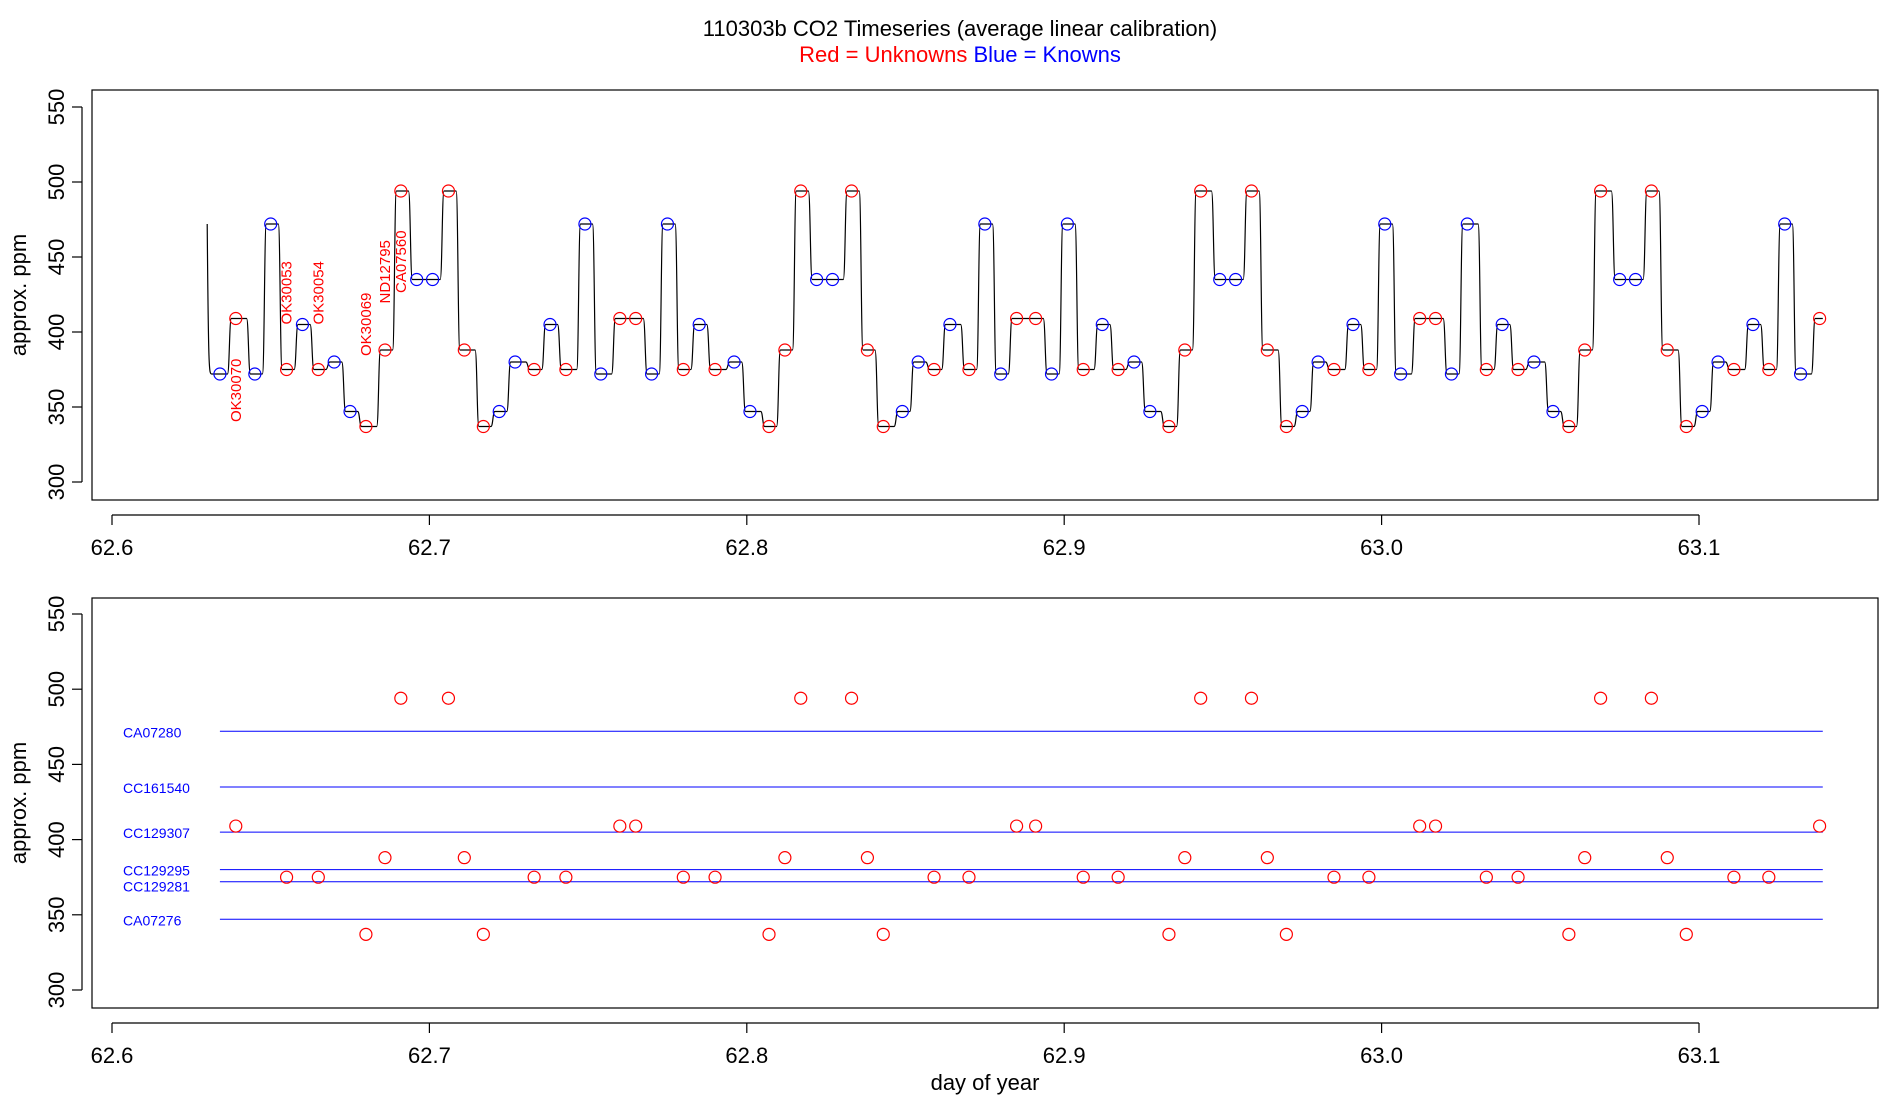 The width and height of the screenshot is (1900, 1100). Describe the element at coordinates (18, 803) in the screenshot. I see `y-axis-label: approx. ppm` at that location.